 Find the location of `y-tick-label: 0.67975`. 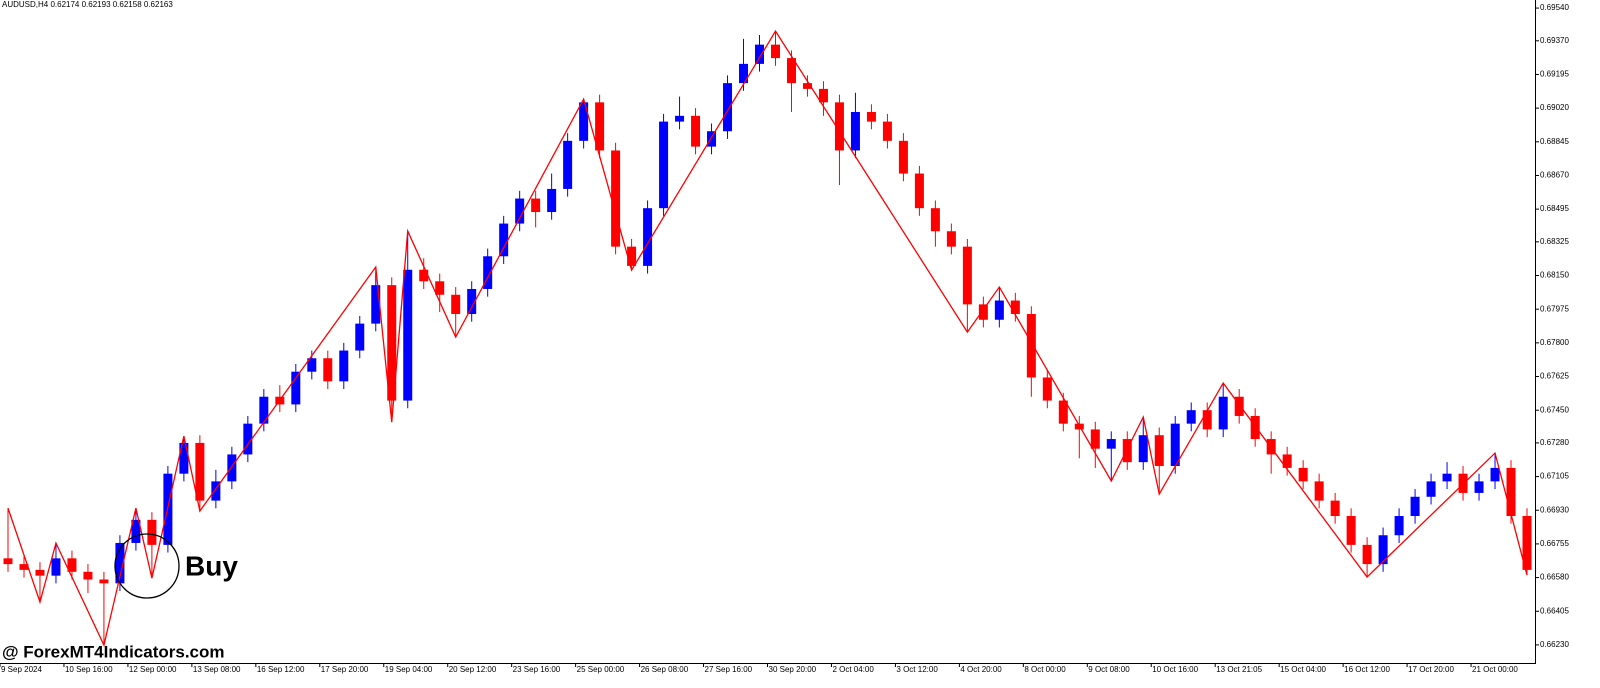

y-tick-label: 0.67975 is located at coordinates (1554, 308).